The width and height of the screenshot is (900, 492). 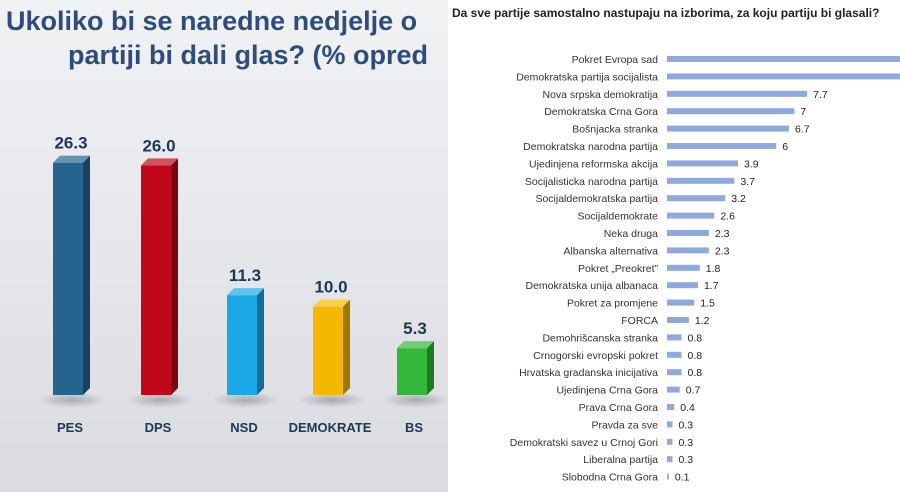 I want to click on category-label: Demokratska Crna Gora, so click(x=601, y=112).